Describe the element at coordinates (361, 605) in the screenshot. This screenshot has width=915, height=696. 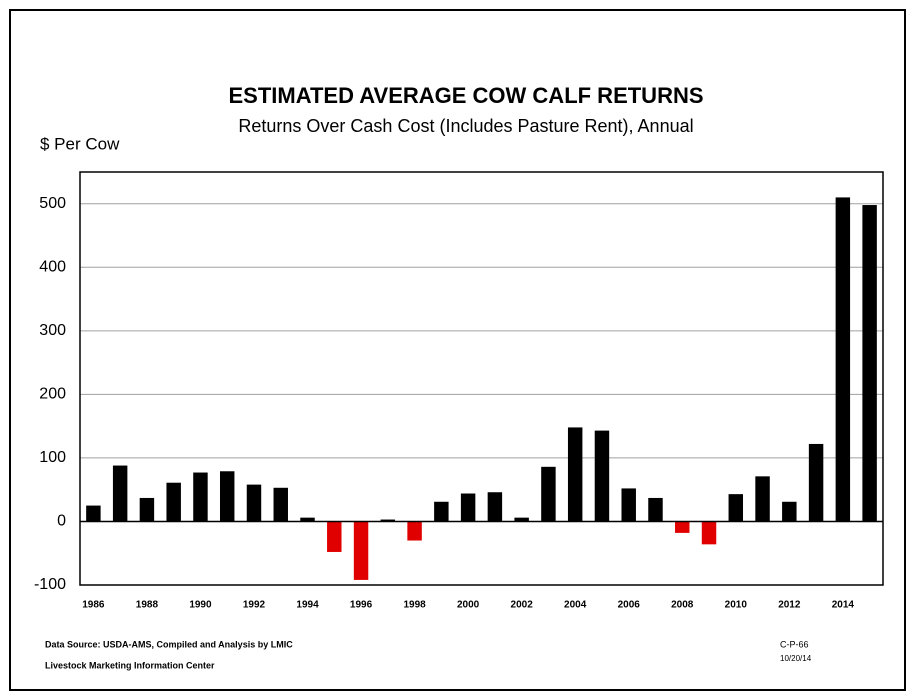
I see `x-tick-label: 1996` at that location.